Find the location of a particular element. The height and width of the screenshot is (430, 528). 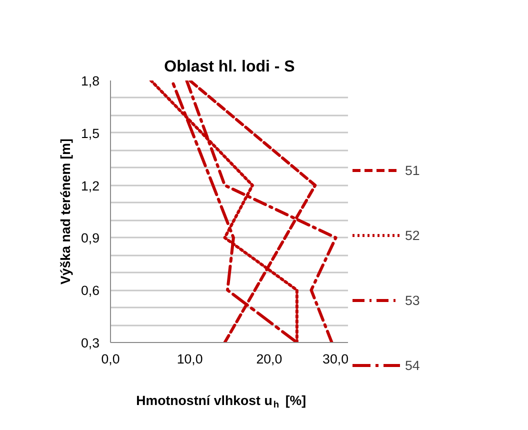

y-tick-label: 0,9 is located at coordinates (90, 238).